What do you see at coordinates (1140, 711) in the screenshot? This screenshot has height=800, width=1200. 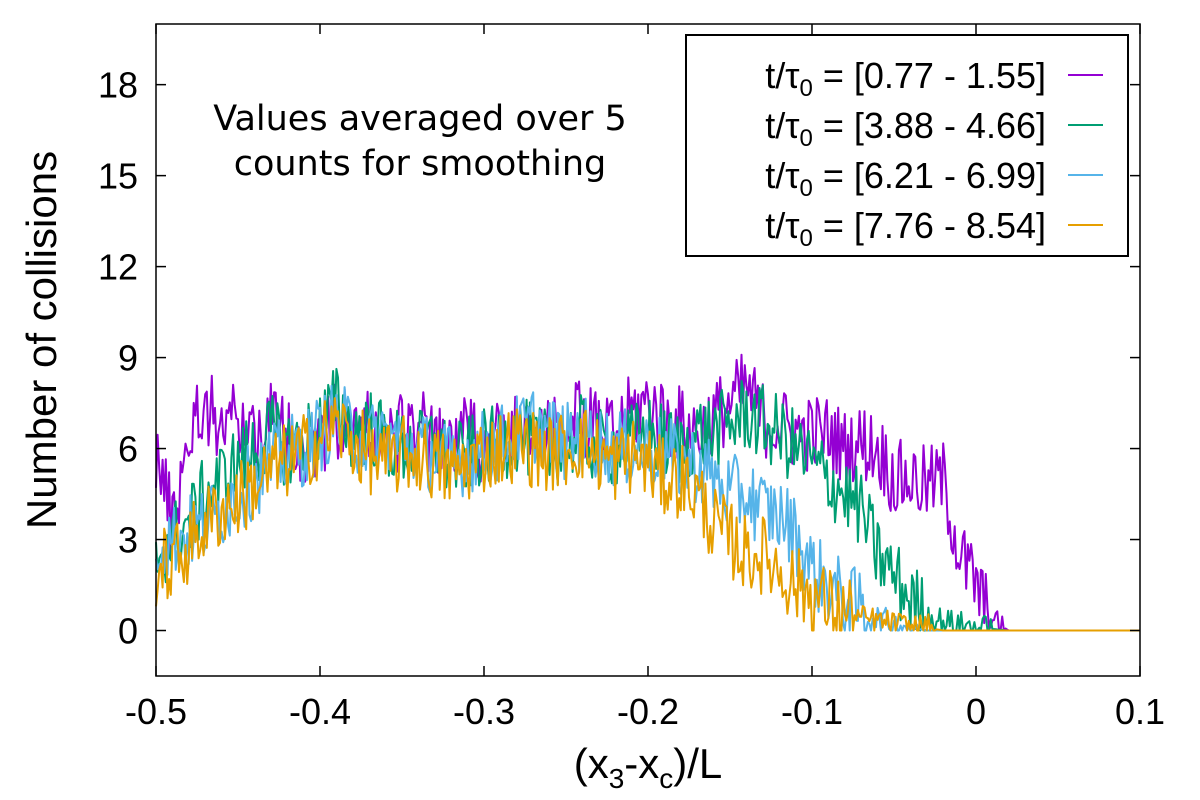 I see `x-tick-label: 0.1` at bounding box center [1140, 711].